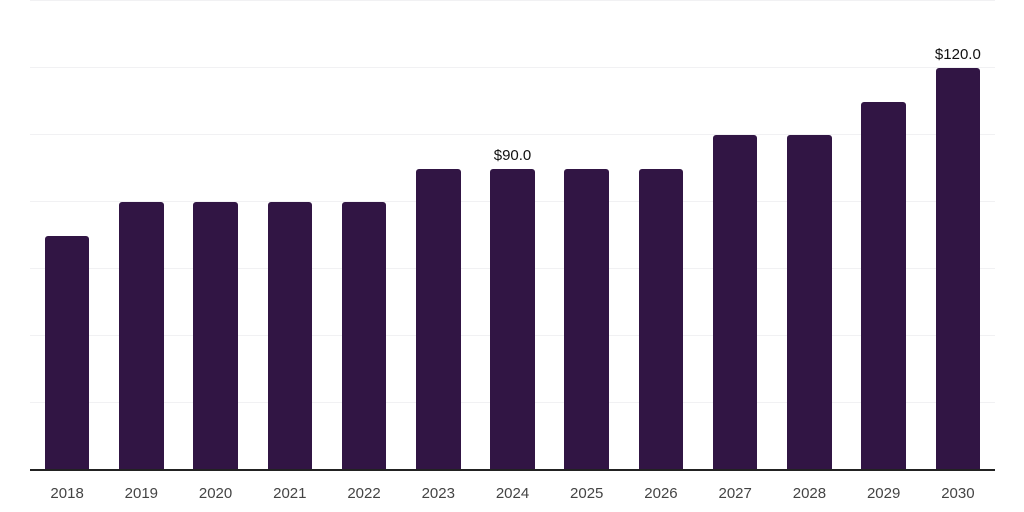 Image resolution: width=1024 pixels, height=512 pixels. Describe the element at coordinates (883, 493) in the screenshot. I see `x-tick-2029: 2029` at that location.